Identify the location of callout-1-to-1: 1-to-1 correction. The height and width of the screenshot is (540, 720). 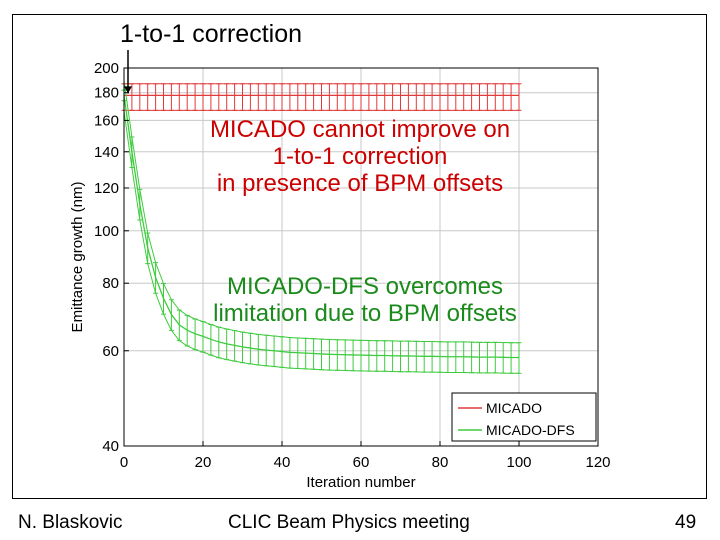
(211, 34).